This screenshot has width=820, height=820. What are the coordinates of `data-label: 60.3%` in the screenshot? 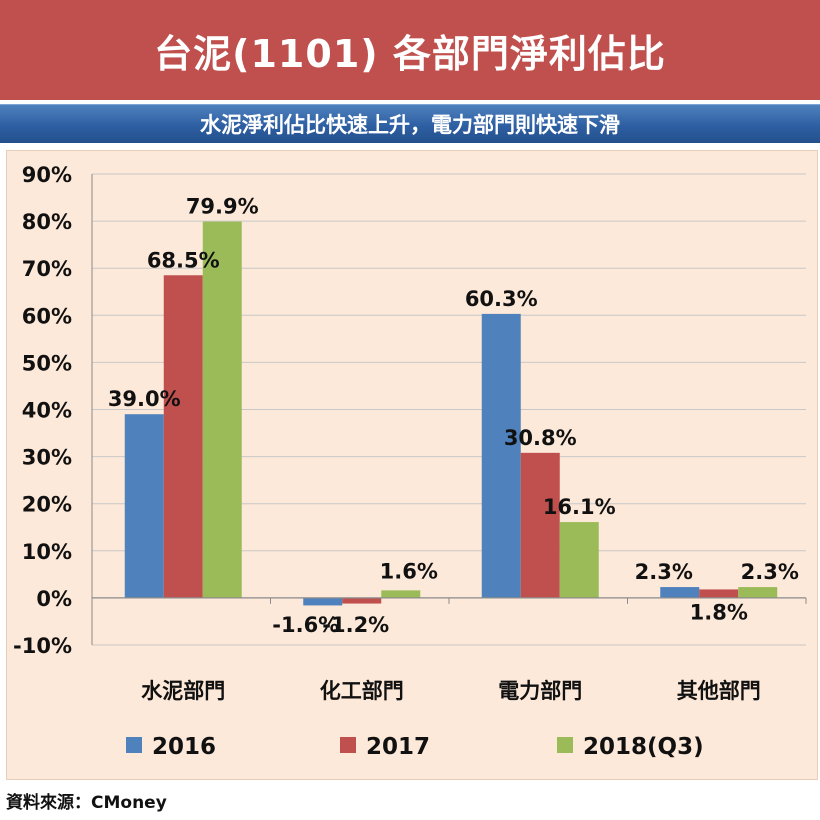 It's located at (501, 299).